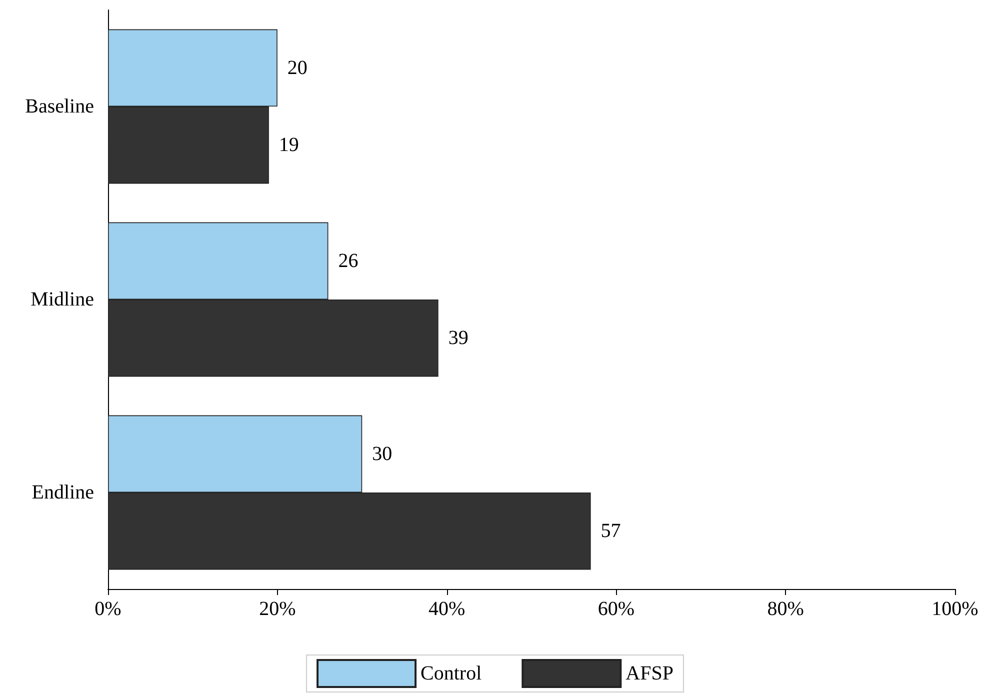 The height and width of the screenshot is (694, 990). What do you see at coordinates (447, 609) in the screenshot?
I see `x-tick-label: 40%` at bounding box center [447, 609].